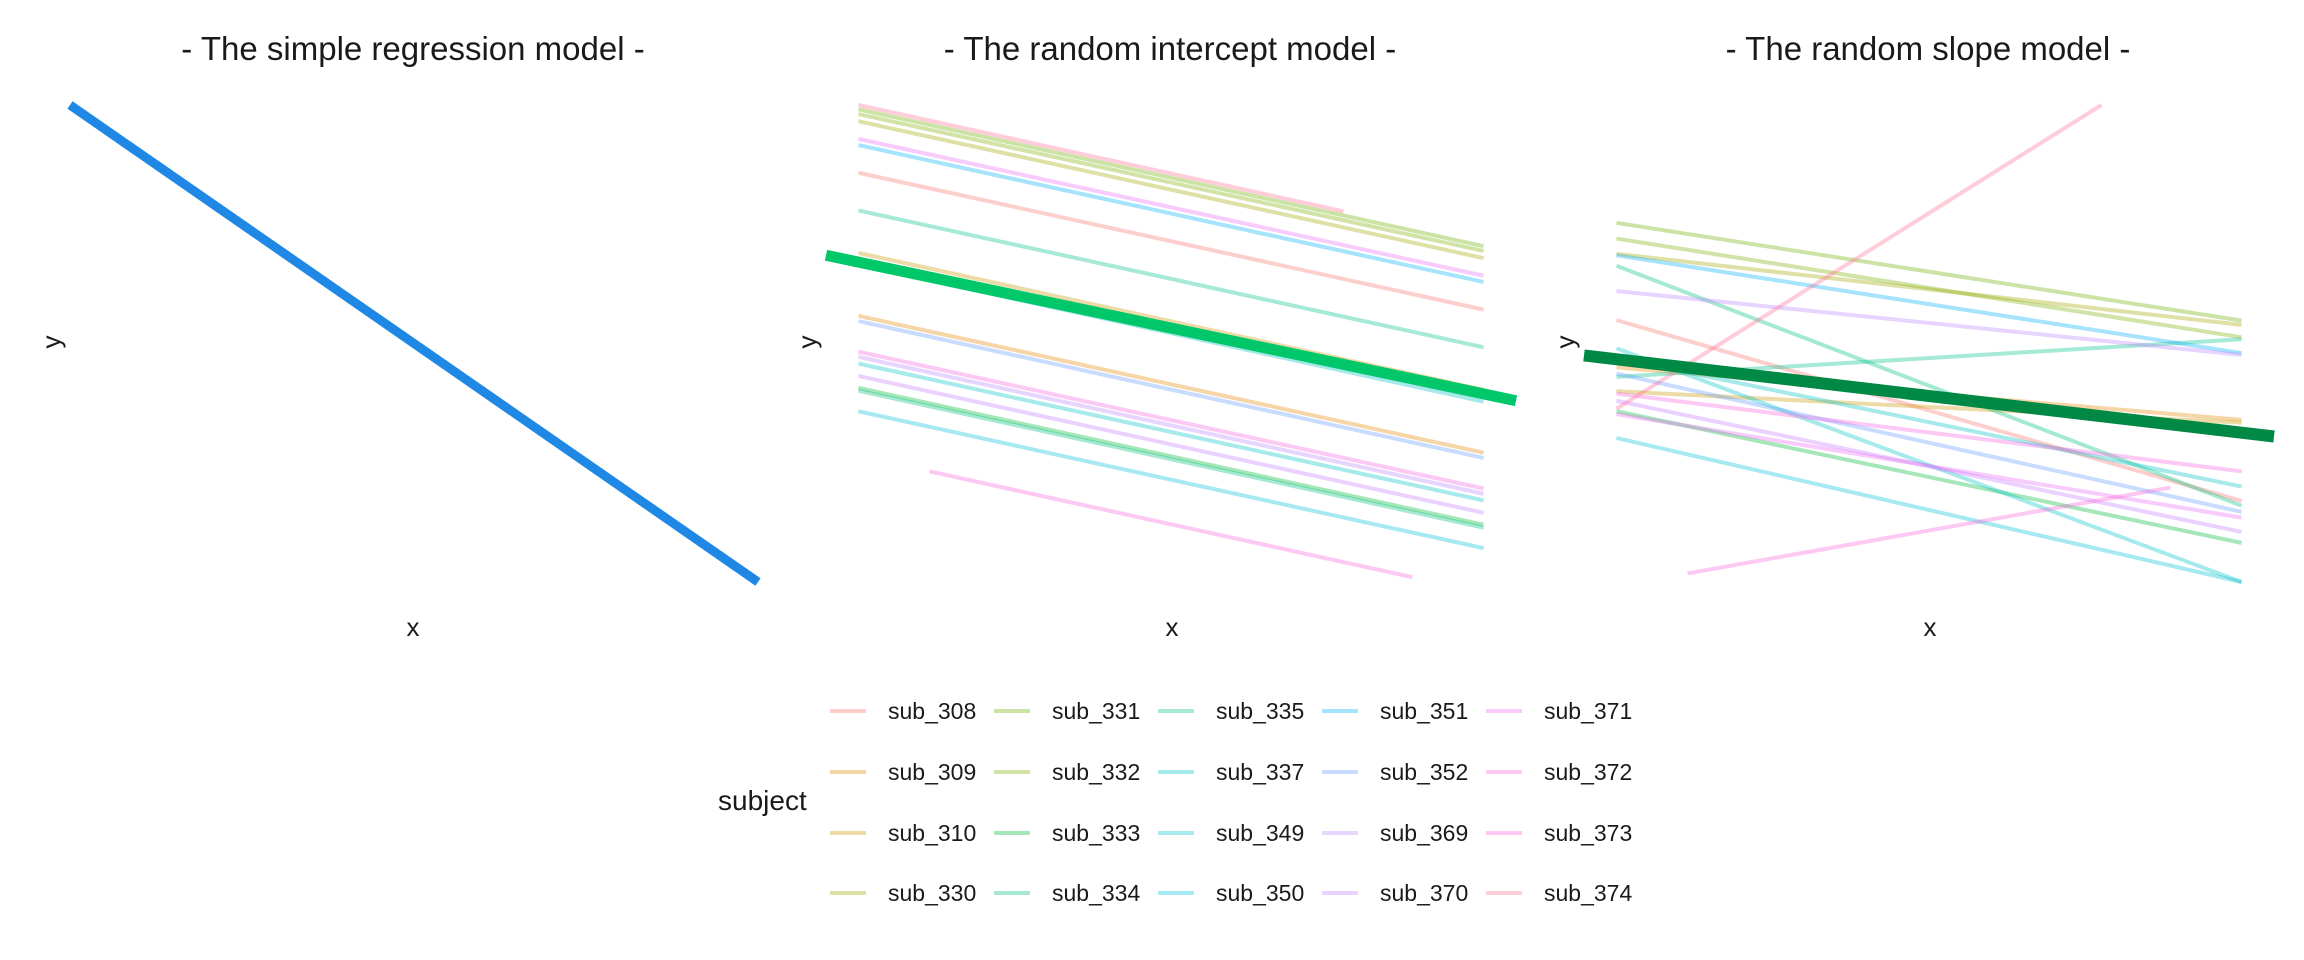 This screenshot has width=2304, height=960. Describe the element at coordinates (1096, 772) in the screenshot. I see `legend-label: sub_332` at that location.